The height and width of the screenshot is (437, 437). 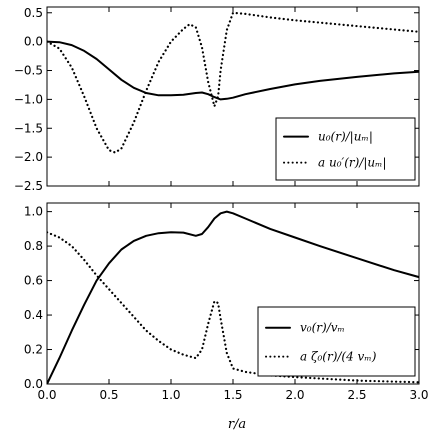 What do you see at coordinates (28, 99) in the screenshot?
I see `y-tick-label: −1.0` at bounding box center [28, 99].